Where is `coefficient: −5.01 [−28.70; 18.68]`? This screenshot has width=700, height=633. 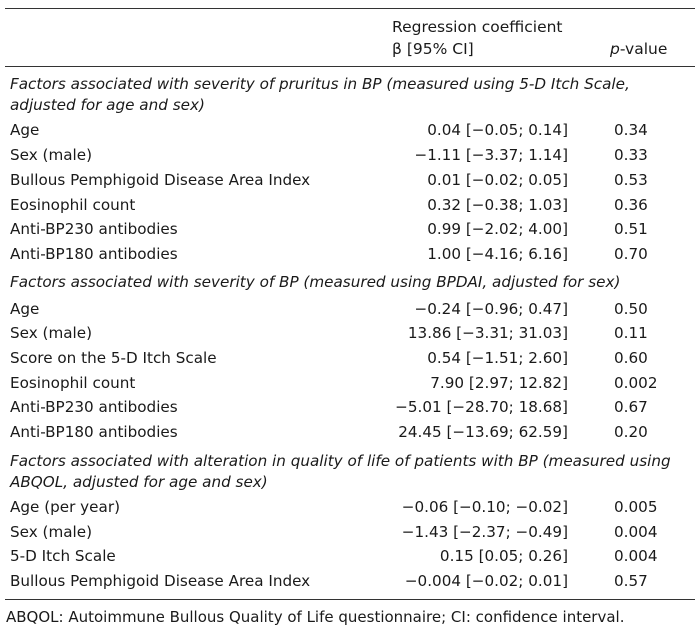
coefficient: −5.01 [−28.70; 18.68] is located at coordinates (481, 407).